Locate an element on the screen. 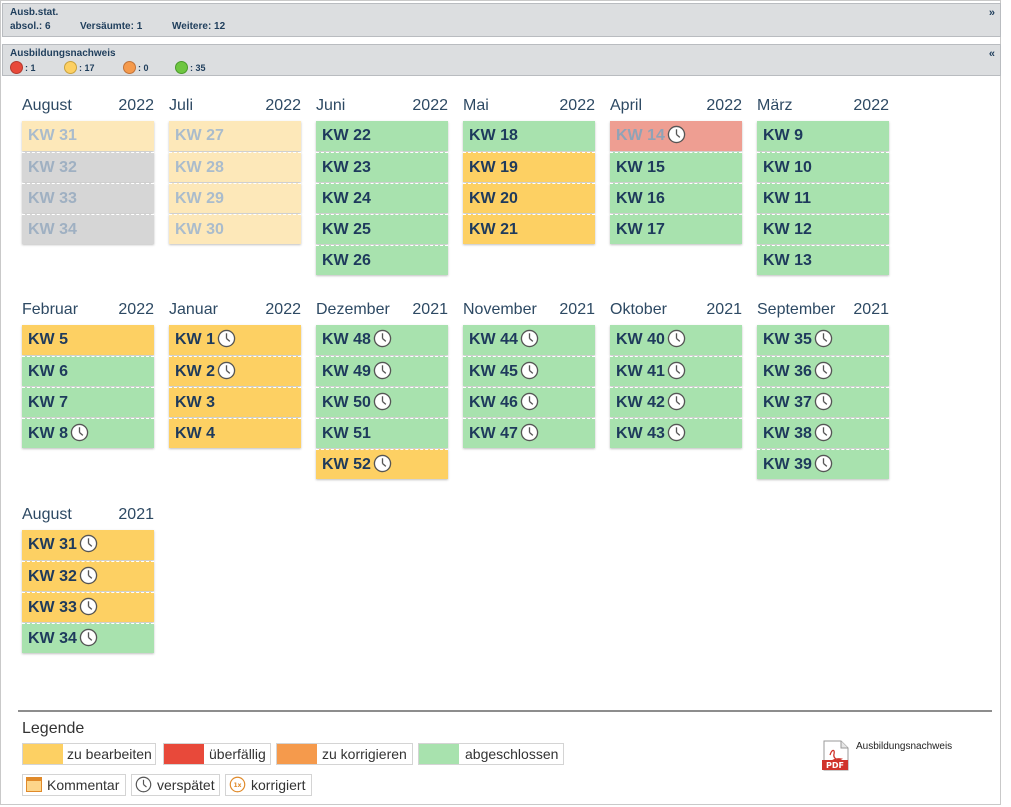  week-card: KW 25 is located at coordinates (382, 229).